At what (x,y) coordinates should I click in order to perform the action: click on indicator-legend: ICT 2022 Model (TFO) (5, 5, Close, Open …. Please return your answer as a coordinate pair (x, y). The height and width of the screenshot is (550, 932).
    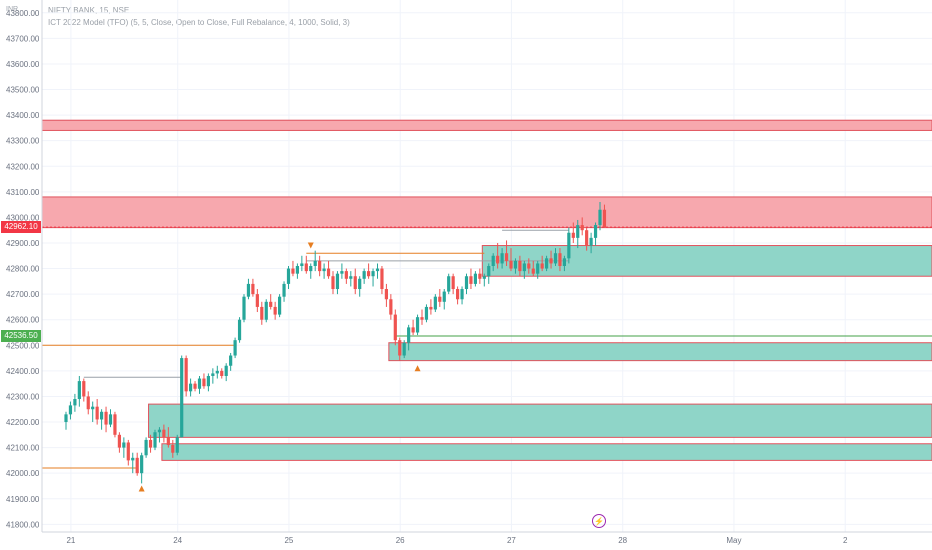
    Looking at the image, I should click on (199, 22).